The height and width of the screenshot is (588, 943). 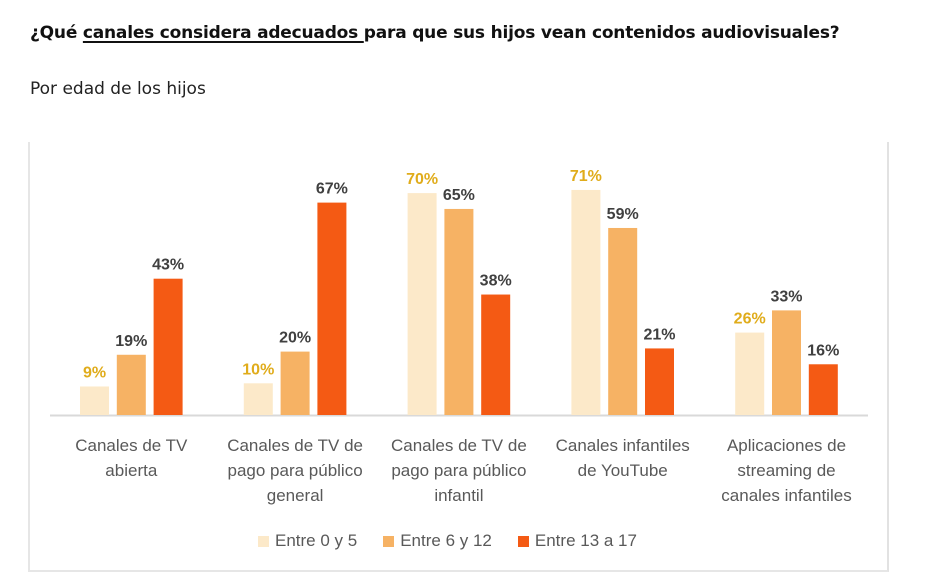 What do you see at coordinates (623, 470) in the screenshot?
I see `category-label: de YouTube` at bounding box center [623, 470].